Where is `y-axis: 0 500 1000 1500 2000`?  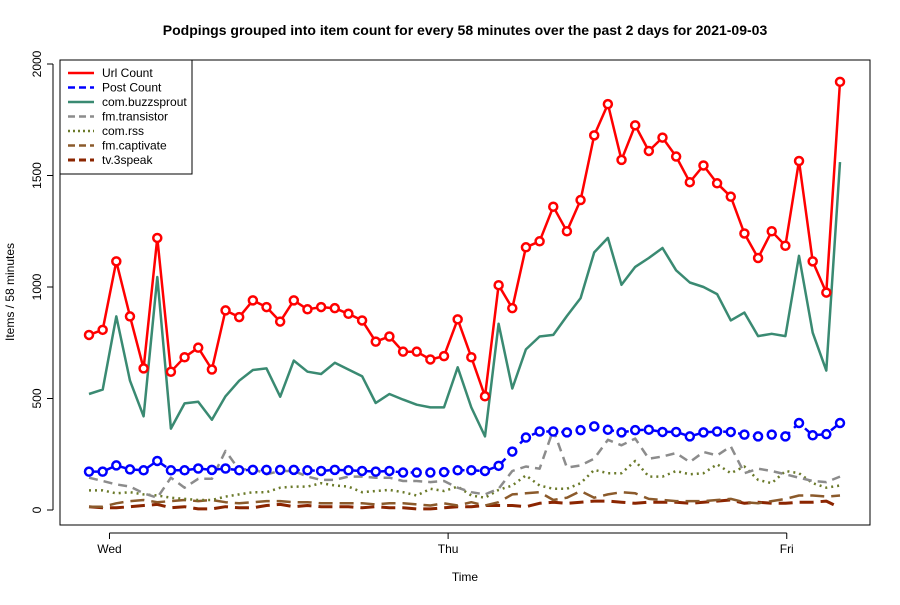 y-axis: 0 500 1000 1500 2000 is located at coordinates (42, 281).